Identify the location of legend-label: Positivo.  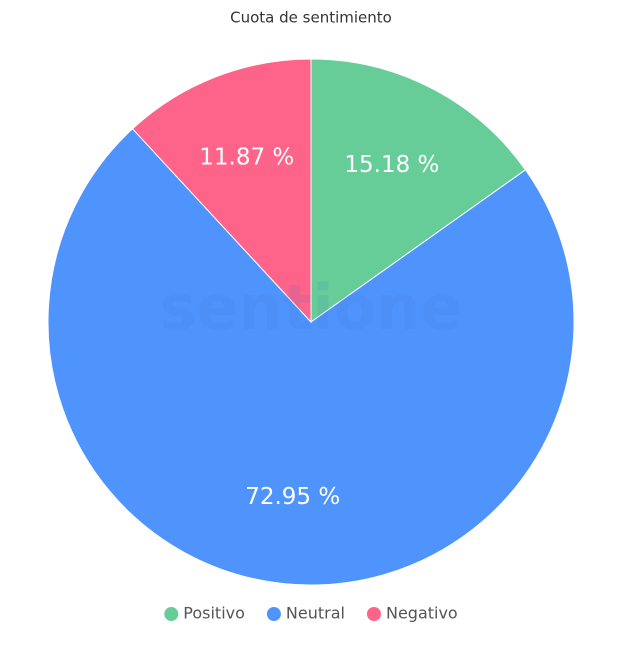
(214, 613).